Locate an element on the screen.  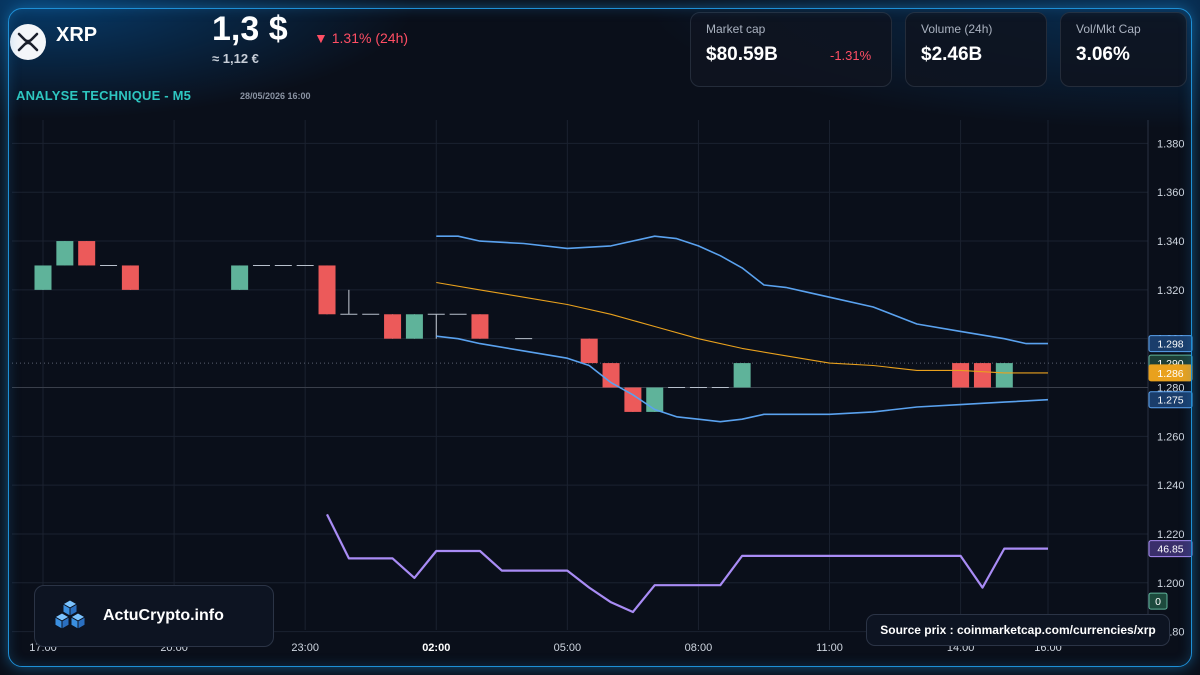
bollinger-lower-line is located at coordinates (742, 379).